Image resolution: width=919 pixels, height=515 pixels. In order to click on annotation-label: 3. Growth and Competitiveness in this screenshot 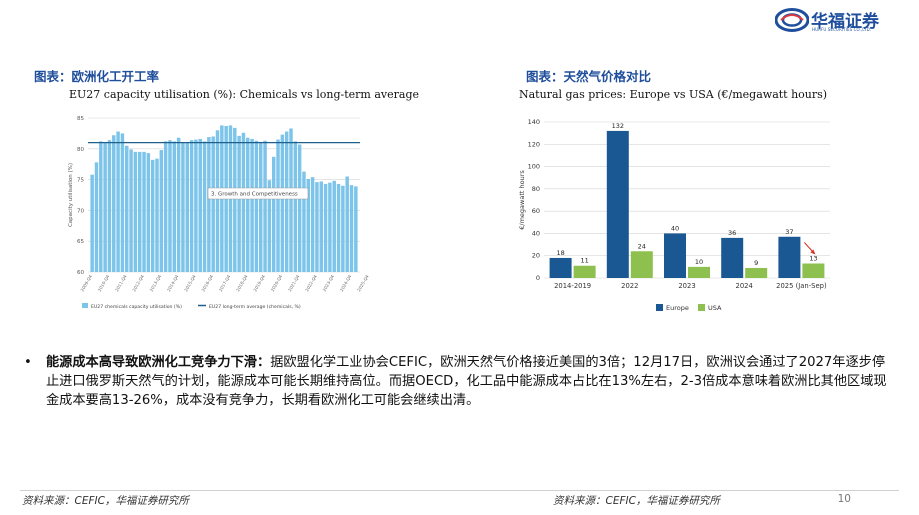, I will do `click(254, 195)`.